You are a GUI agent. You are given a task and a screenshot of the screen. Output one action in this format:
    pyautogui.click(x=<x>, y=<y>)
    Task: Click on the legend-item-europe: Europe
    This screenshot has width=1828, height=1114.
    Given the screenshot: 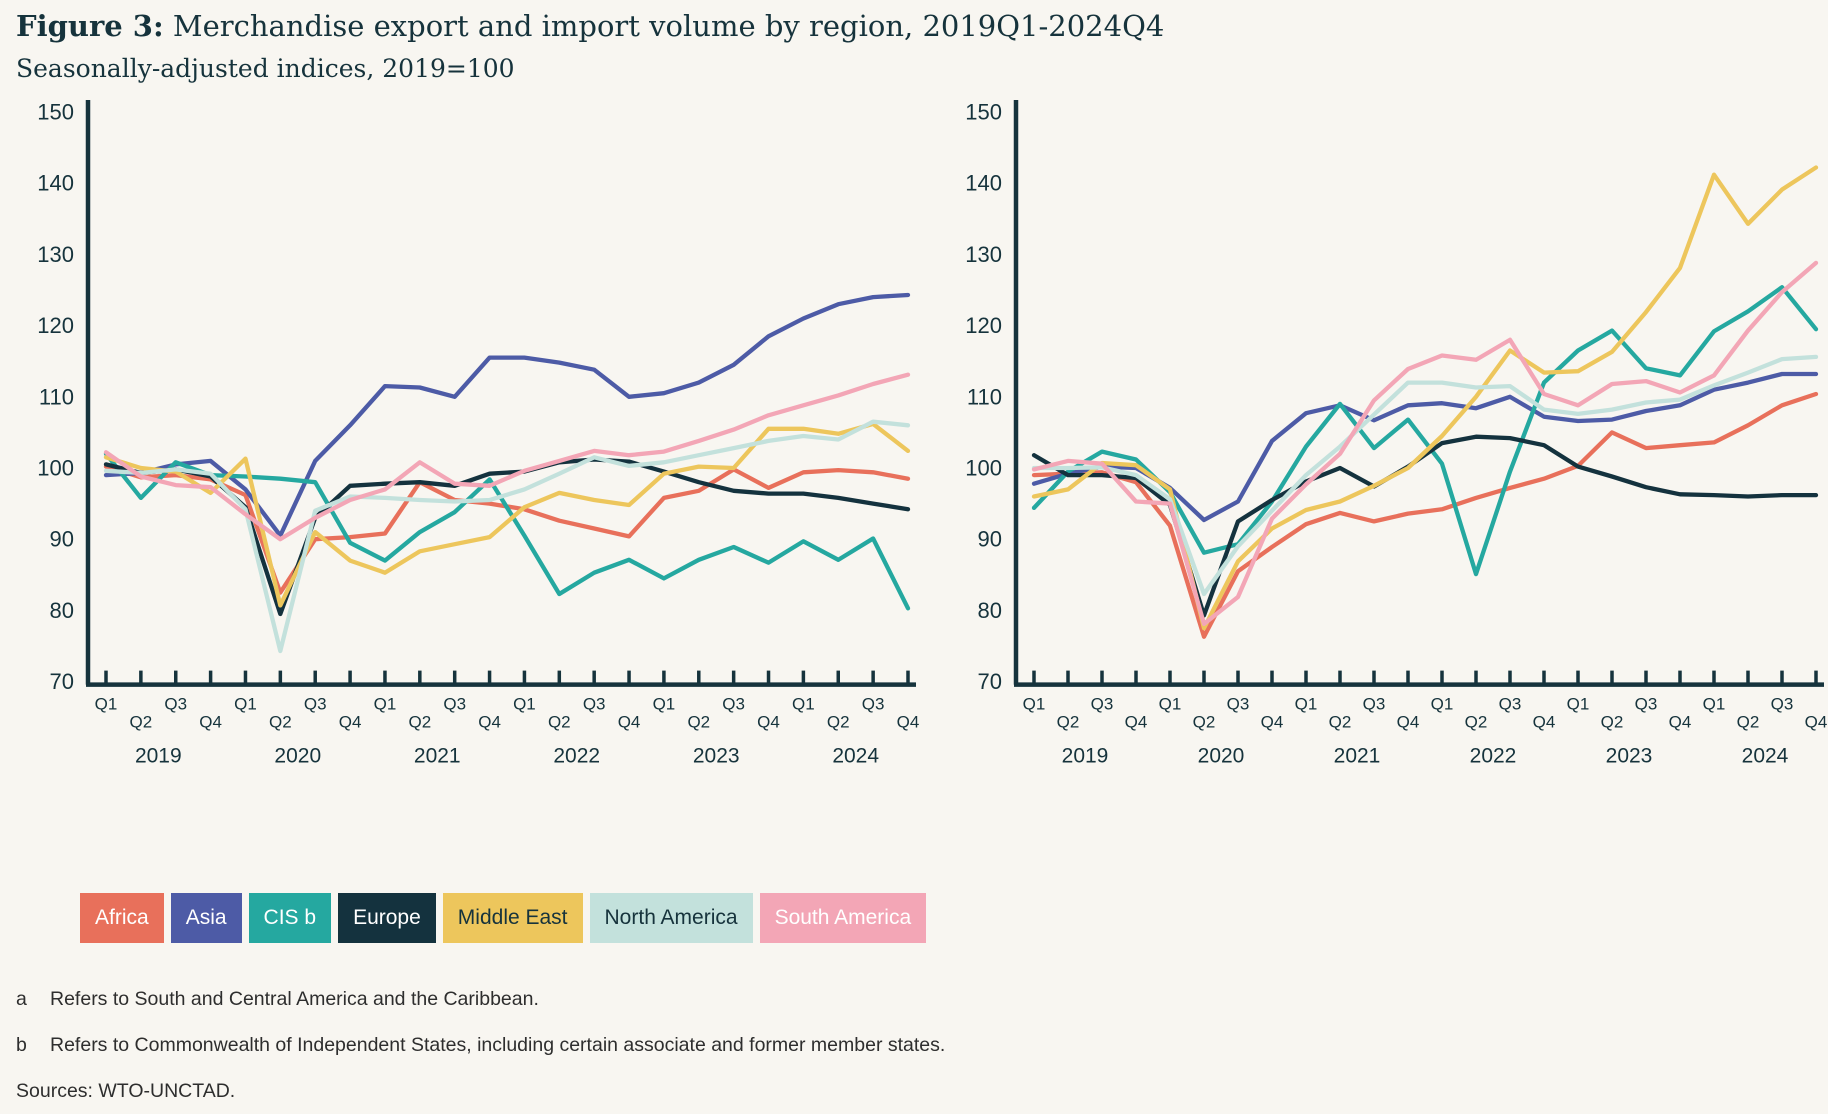 What is the action you would take?
    pyautogui.click(x=387, y=918)
    